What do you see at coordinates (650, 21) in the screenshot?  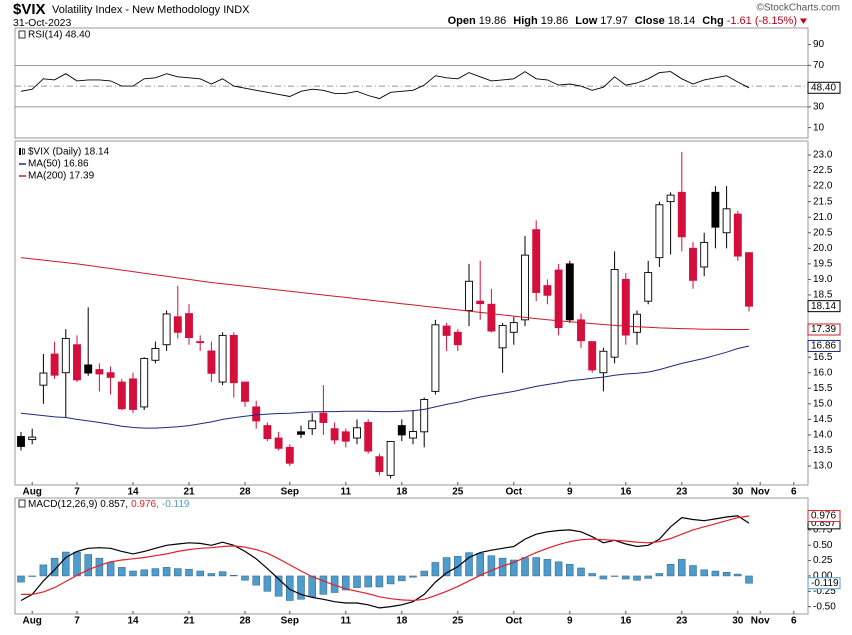 I see `quote-key: Close` at bounding box center [650, 21].